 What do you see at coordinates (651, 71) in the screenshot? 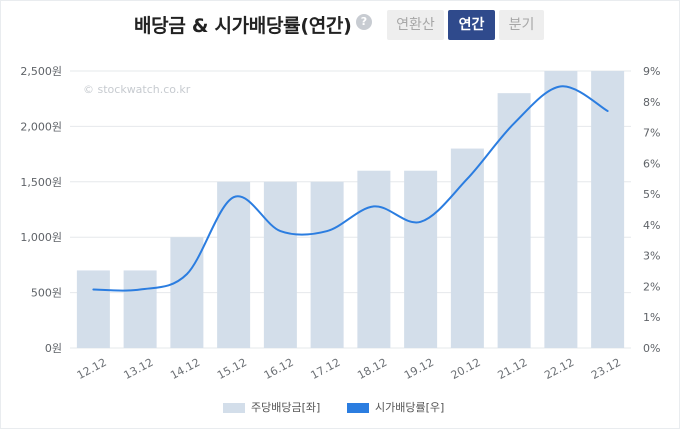
I see `right-tick-label: 9%` at bounding box center [651, 71].